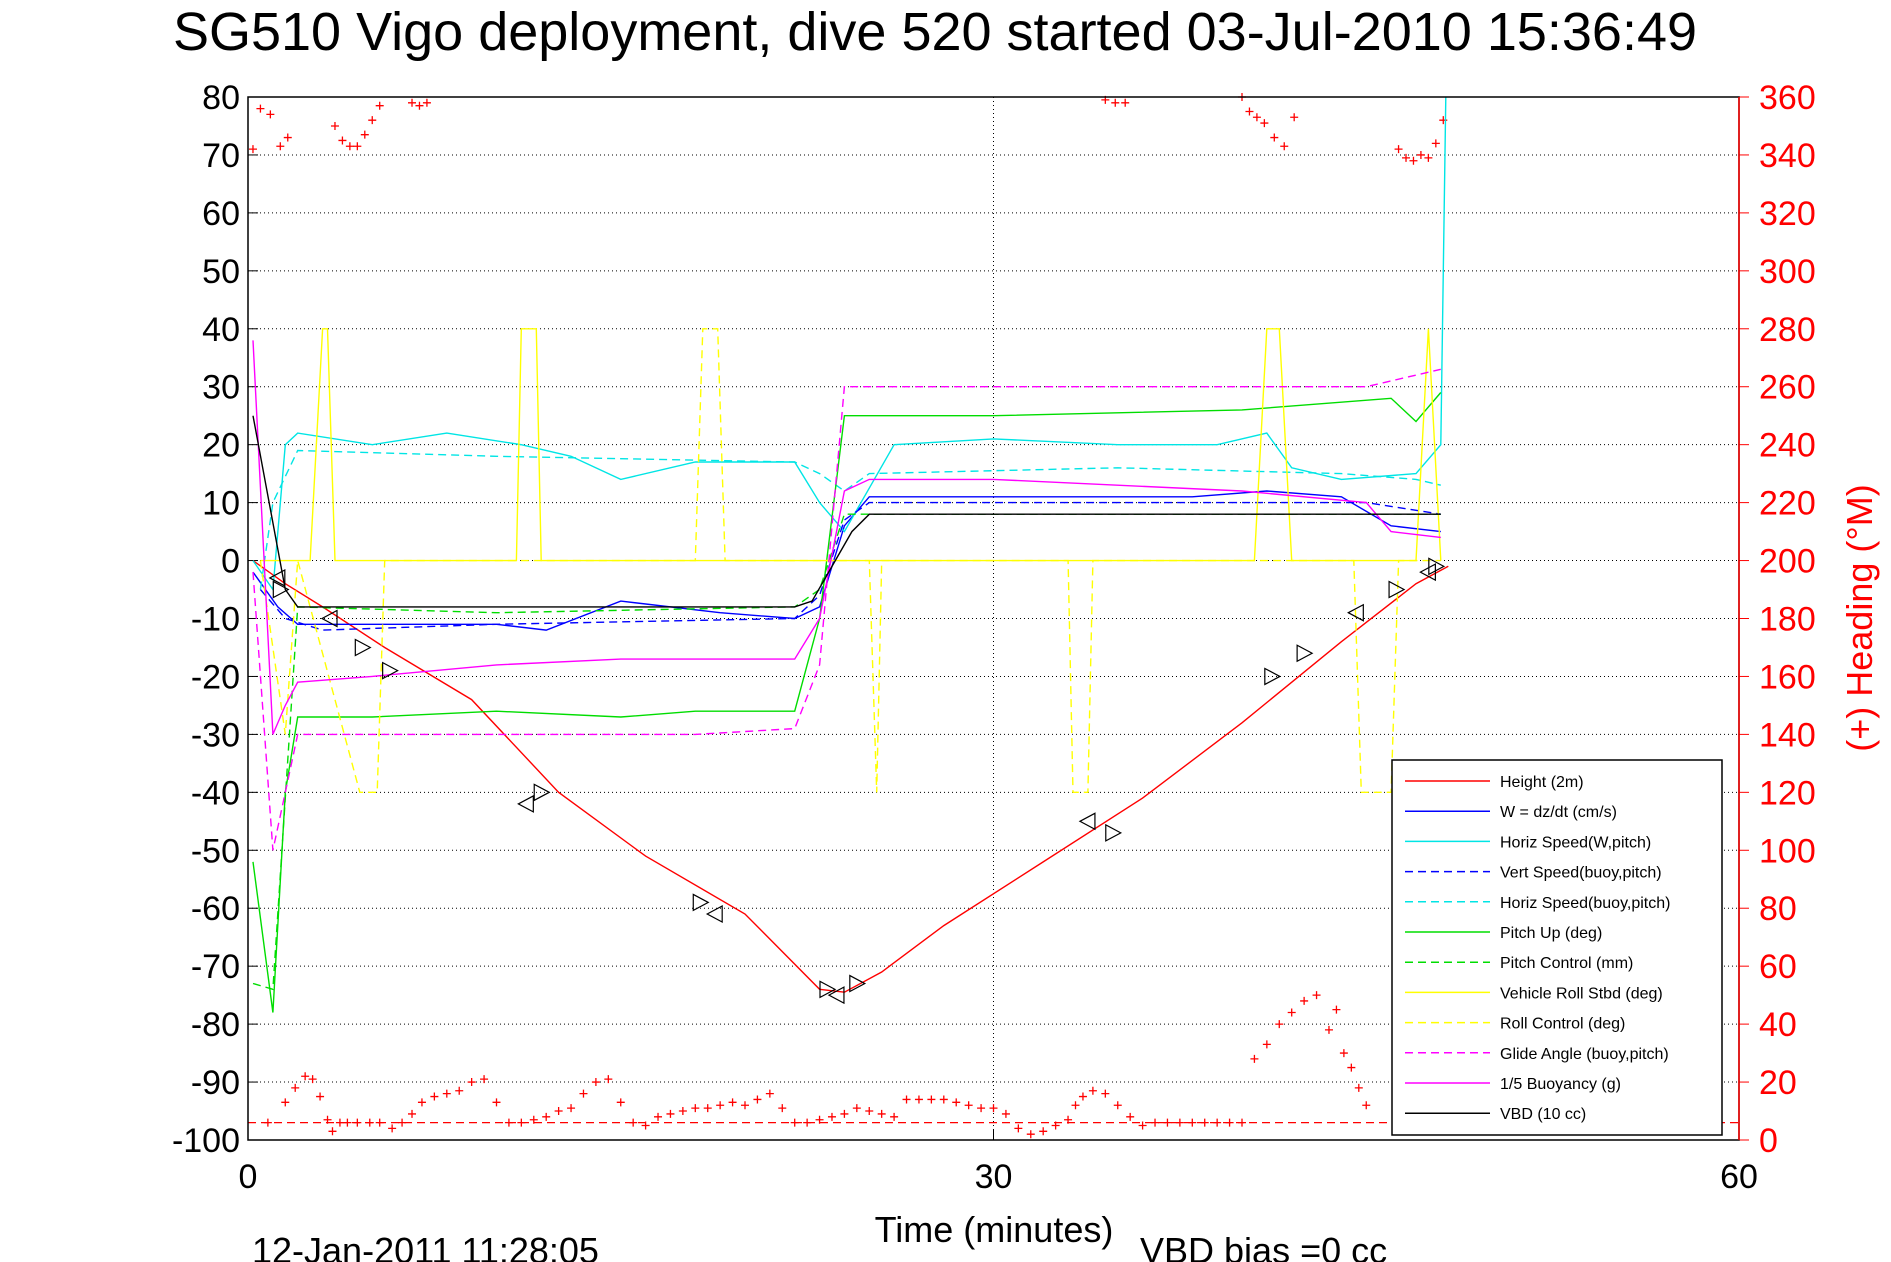  Describe the element at coordinates (215, 851) in the screenshot. I see `y-tick-label: -50` at that location.